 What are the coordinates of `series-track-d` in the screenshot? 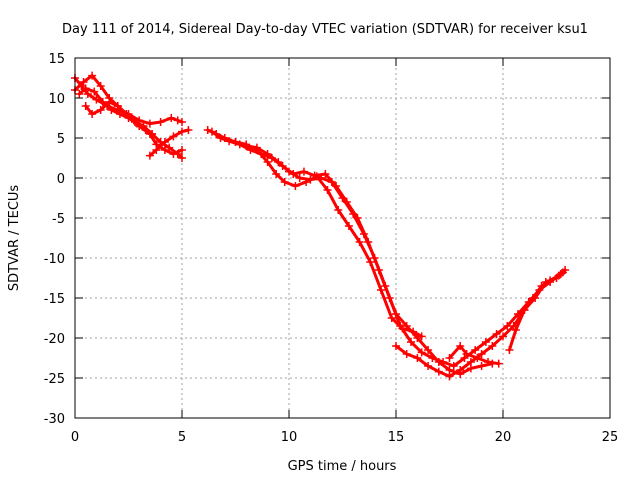 It's located at (116, 111).